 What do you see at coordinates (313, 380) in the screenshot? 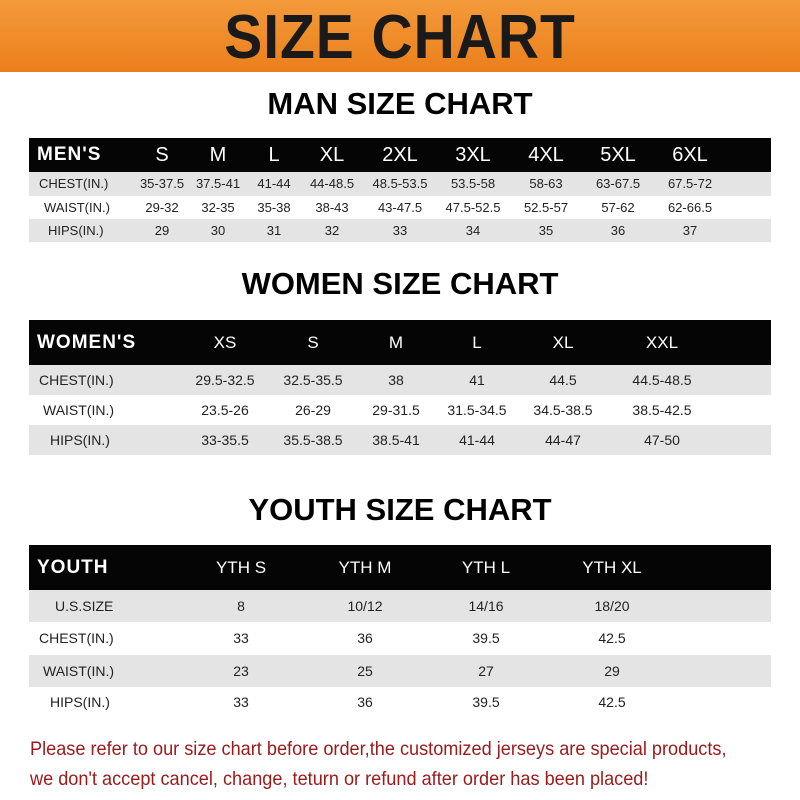
I see `measurement-cell: 32.5-35.5` at bounding box center [313, 380].